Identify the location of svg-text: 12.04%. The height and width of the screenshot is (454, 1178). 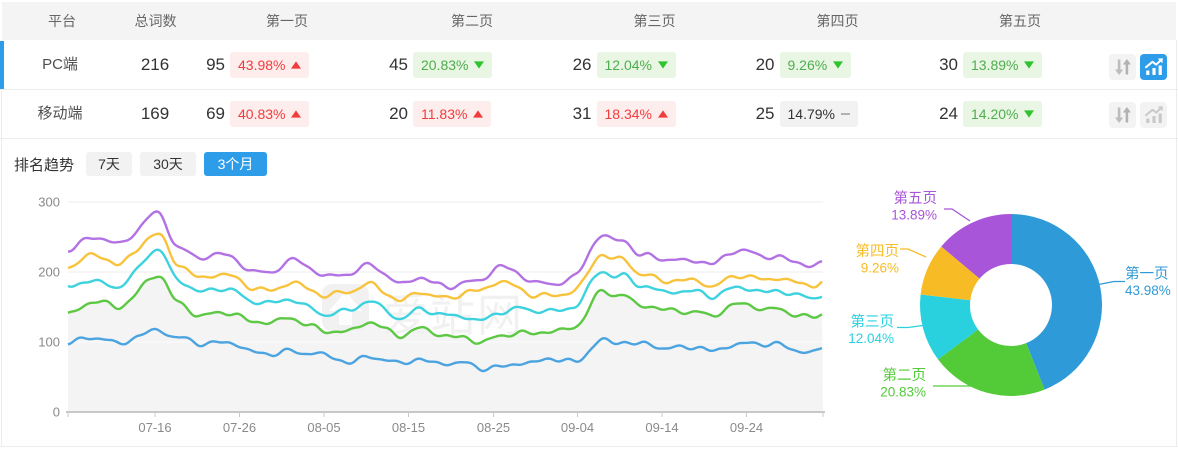
(871, 338).